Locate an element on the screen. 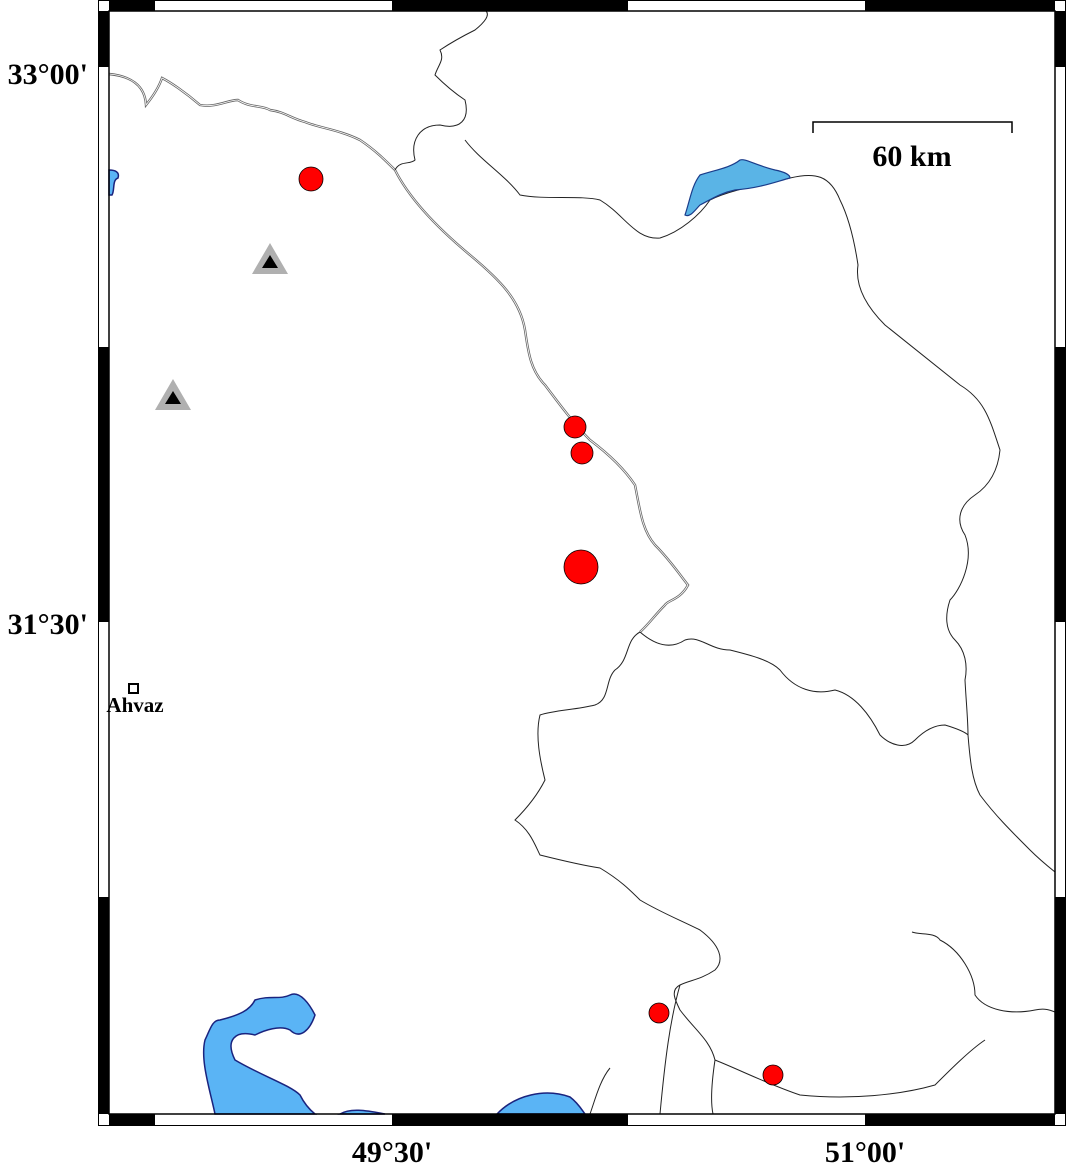 The width and height of the screenshot is (1066, 1164). border-double-north is located at coordinates (252, 121).